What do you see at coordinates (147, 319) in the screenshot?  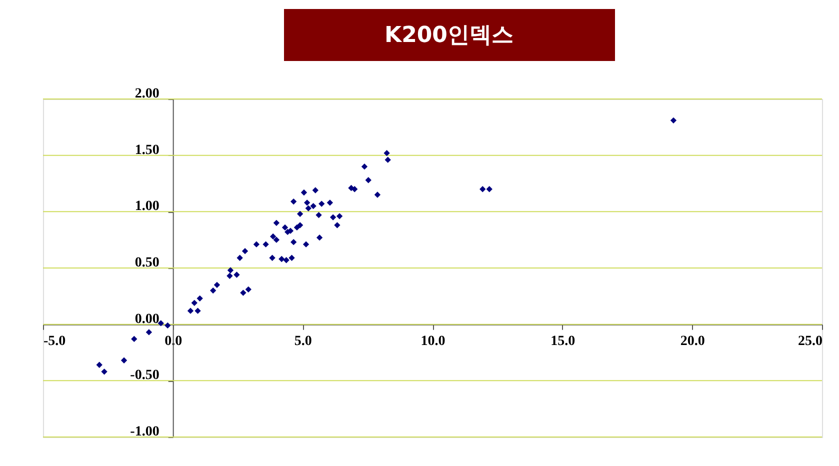 I see `y-tick-label: 0.00` at bounding box center [147, 319].